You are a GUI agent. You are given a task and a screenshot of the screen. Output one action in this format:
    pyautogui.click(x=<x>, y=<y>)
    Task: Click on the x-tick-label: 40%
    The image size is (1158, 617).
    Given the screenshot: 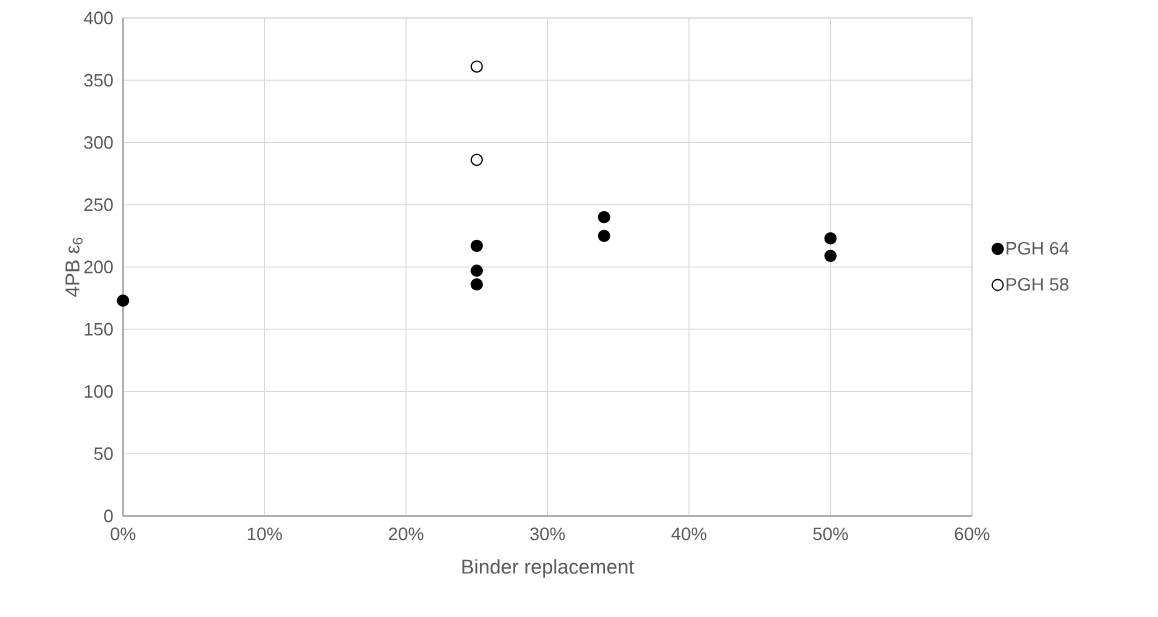 What is the action you would take?
    pyautogui.click(x=689, y=534)
    